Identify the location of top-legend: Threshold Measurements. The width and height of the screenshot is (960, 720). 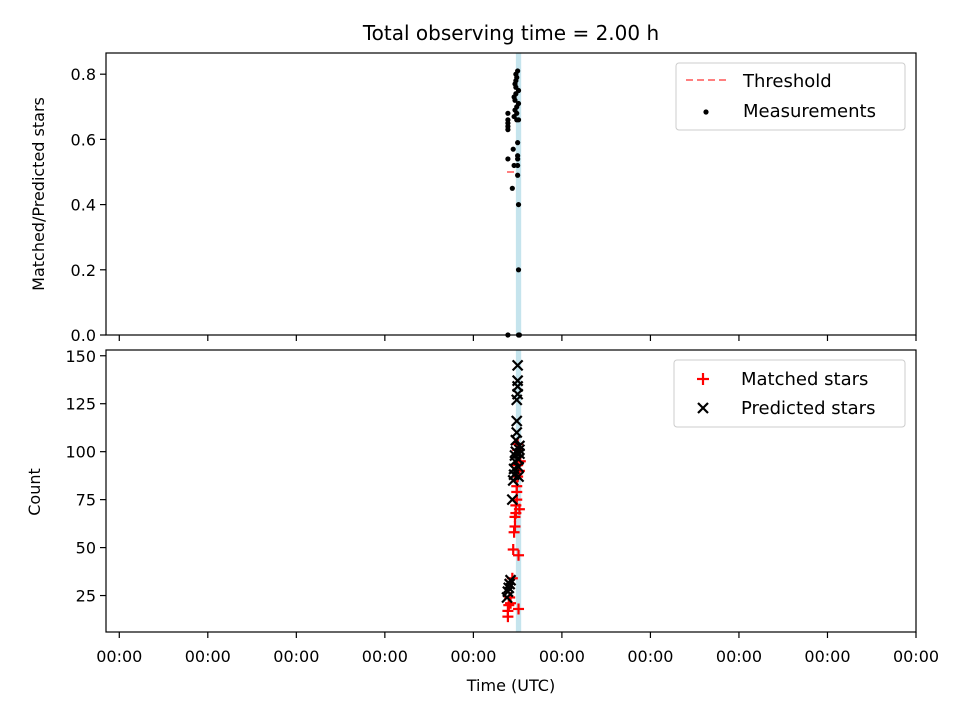
(790, 96).